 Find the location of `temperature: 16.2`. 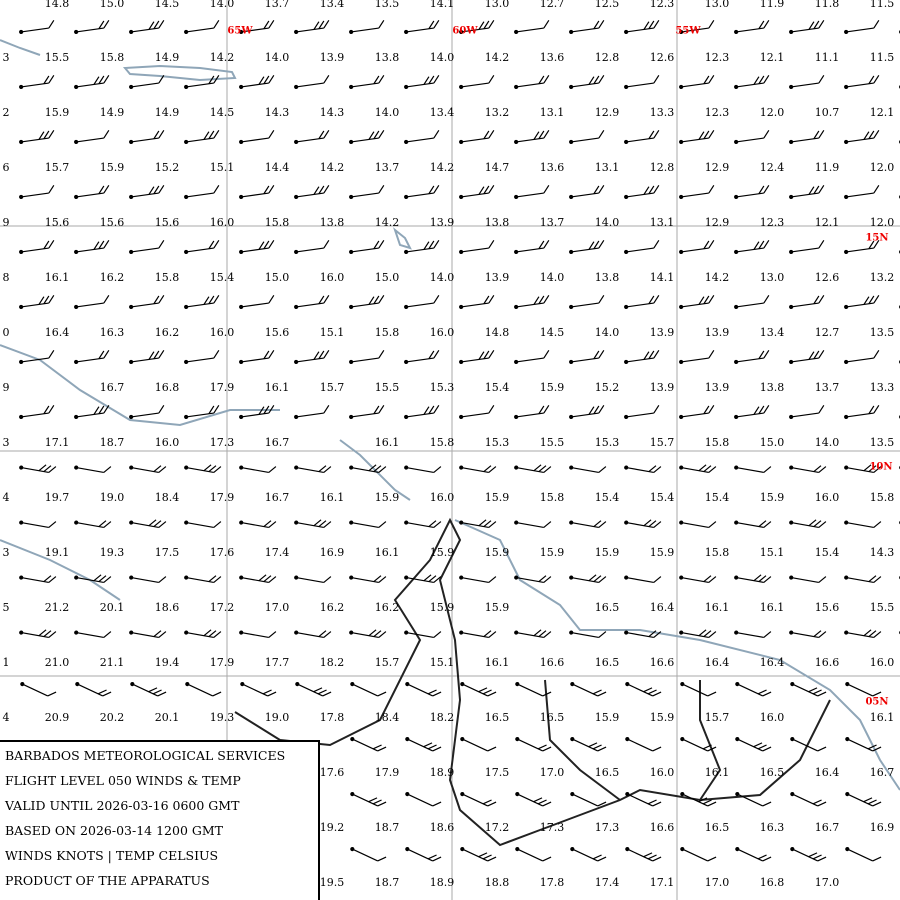

temperature: 16.2 is located at coordinates (112, 277).